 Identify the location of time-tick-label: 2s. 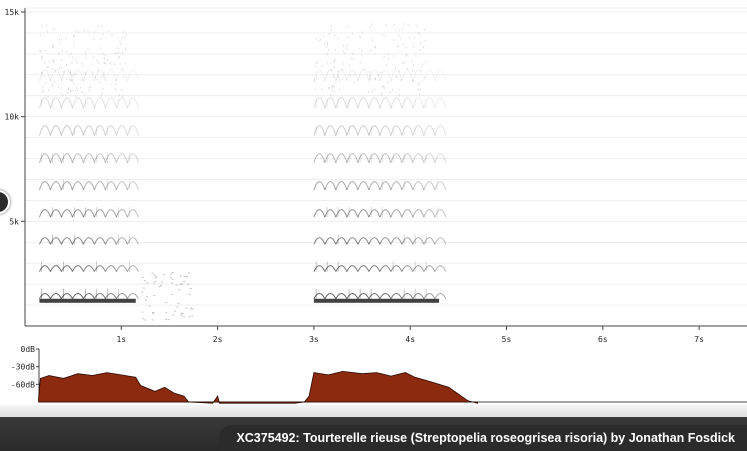
(218, 339).